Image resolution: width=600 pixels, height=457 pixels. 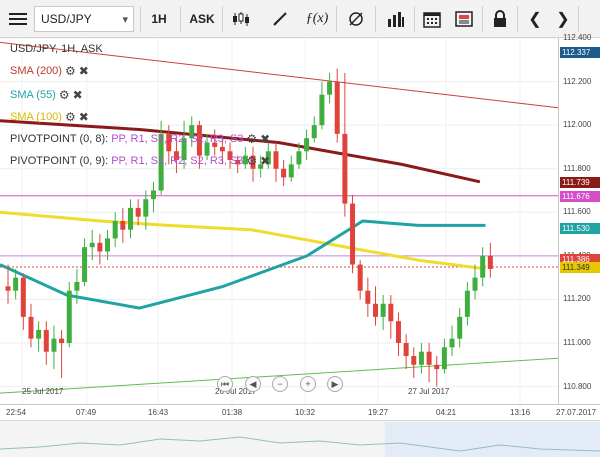 What do you see at coordinates (577, 386) in the screenshot?
I see `price-tick-label: 110.800` at bounding box center [577, 386].